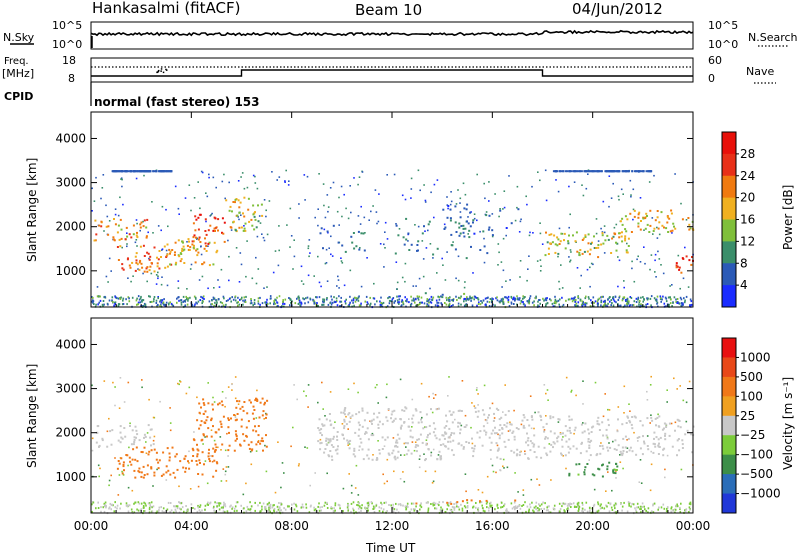  I want to click on colorbar-tick-label: 100, so click(751, 396).